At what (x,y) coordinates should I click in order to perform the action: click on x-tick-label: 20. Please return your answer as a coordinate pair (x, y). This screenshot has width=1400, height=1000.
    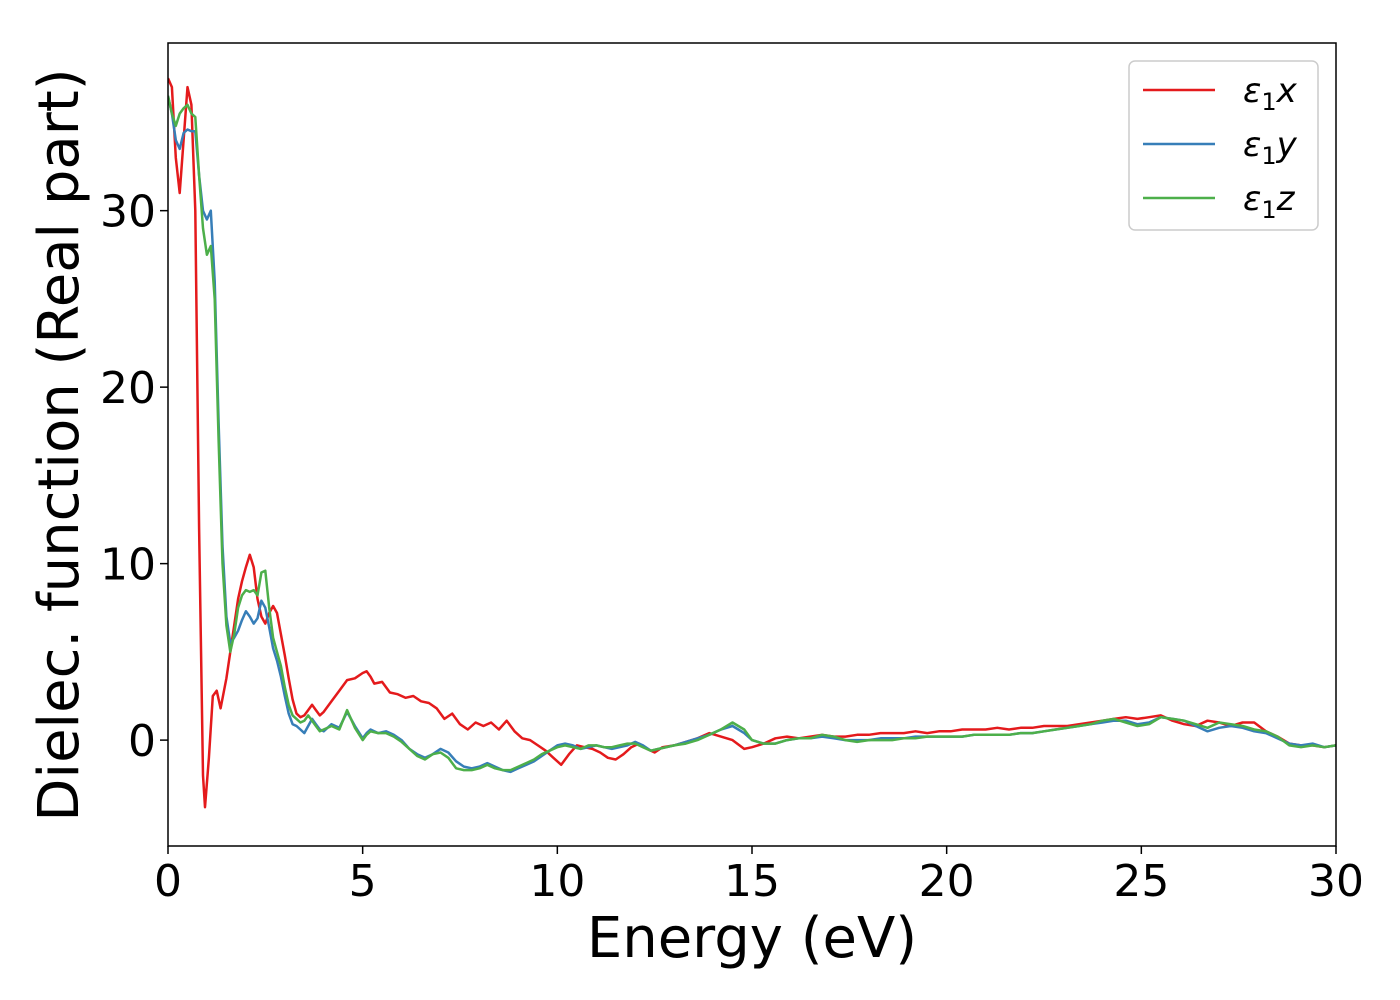
    Looking at the image, I should click on (947, 881).